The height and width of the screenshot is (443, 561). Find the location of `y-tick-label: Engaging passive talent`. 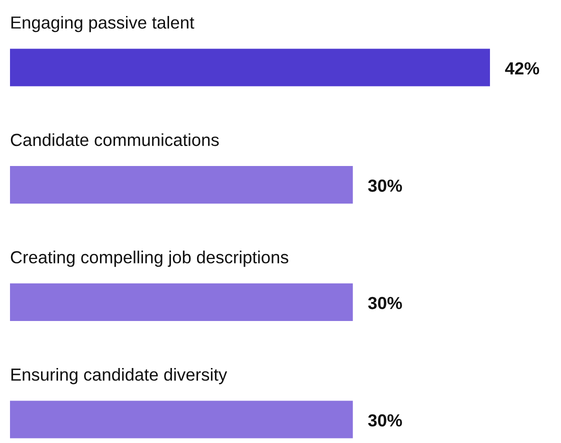

y-tick-label: Engaging passive talent is located at coordinates (102, 24).